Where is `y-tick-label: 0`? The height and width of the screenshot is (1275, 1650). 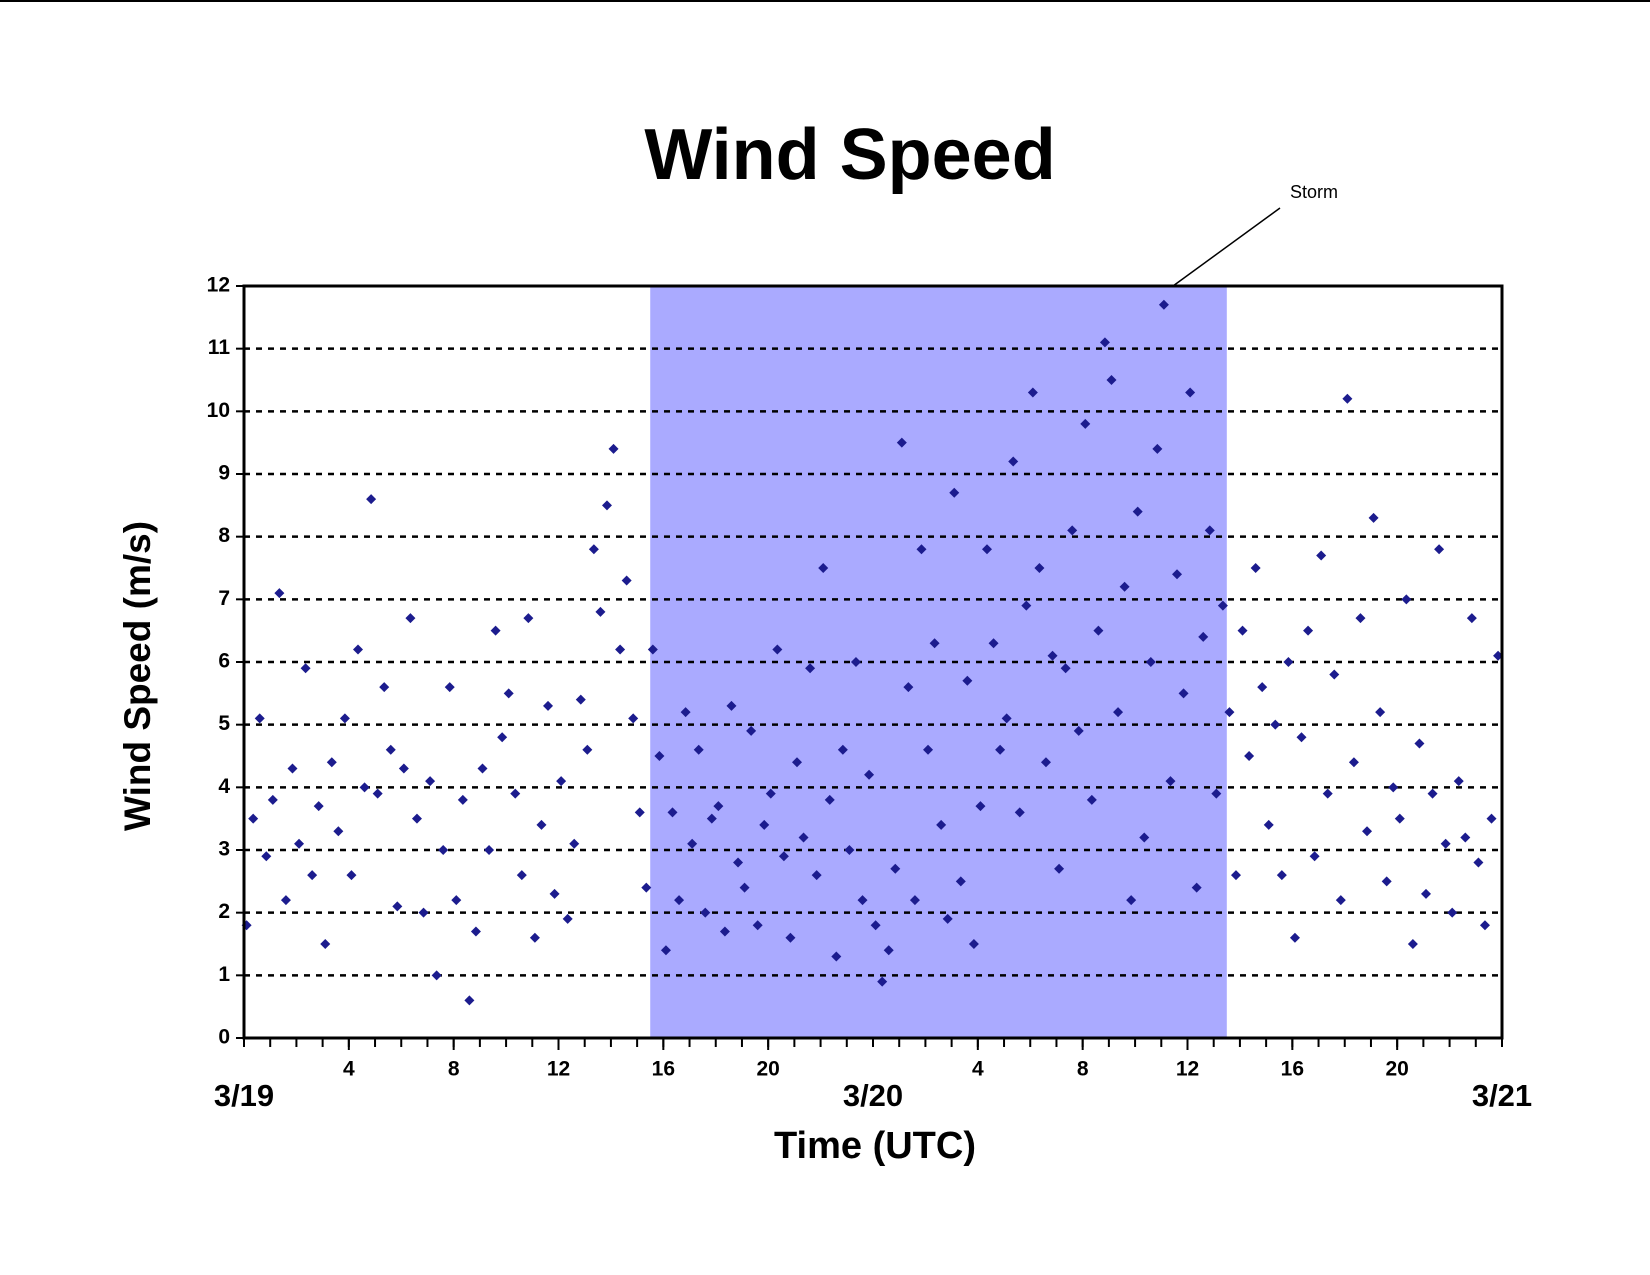
y-tick-label: 0 is located at coordinates (224, 1037).